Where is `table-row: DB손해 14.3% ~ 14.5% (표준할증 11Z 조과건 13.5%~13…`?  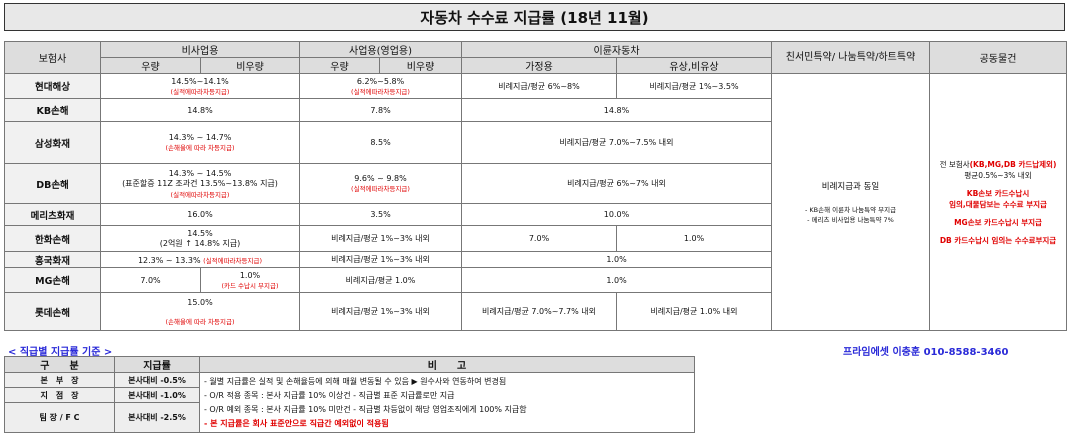 table-row: DB손해 14.3% ~ 14.5% (표준할증 11Z 조과건 13.5%~13… is located at coordinates (535, 183).